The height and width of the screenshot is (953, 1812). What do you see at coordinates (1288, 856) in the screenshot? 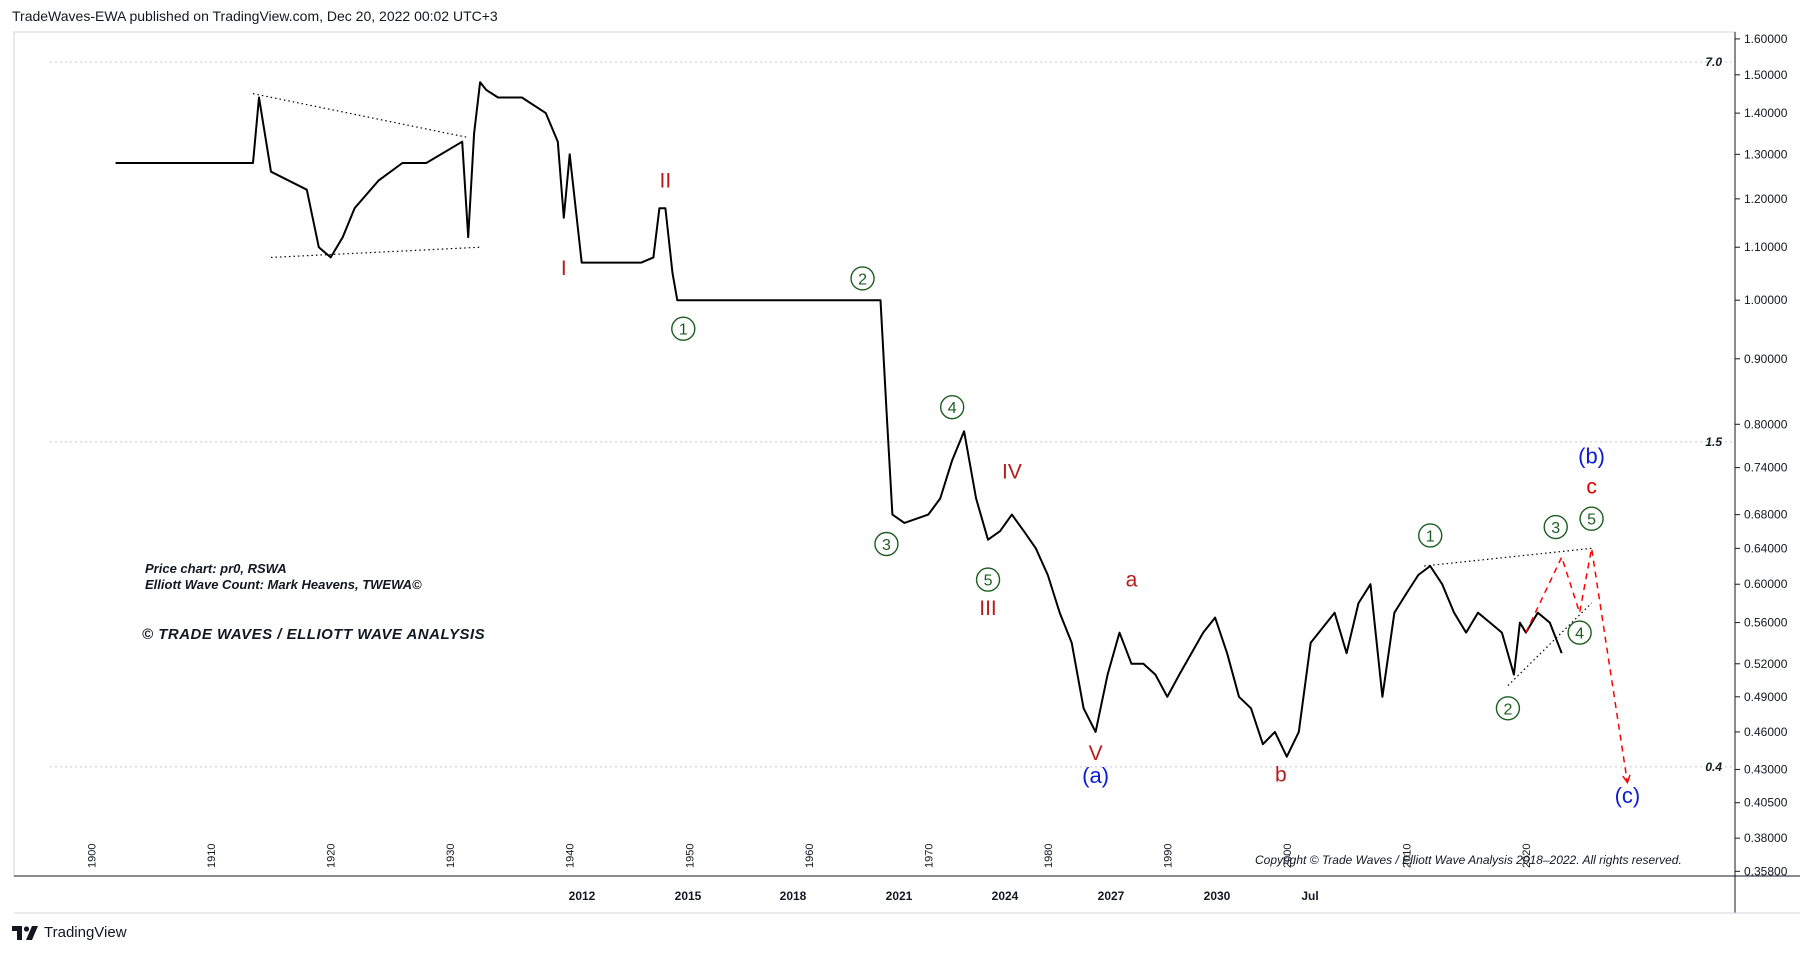
I see `decade-tick-label: 2000` at bounding box center [1288, 856].